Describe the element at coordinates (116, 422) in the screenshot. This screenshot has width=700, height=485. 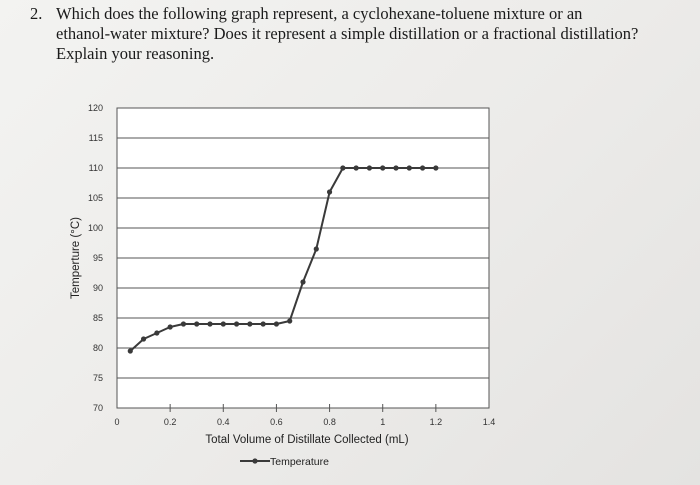
I see `x-tick-label: 0` at that location.